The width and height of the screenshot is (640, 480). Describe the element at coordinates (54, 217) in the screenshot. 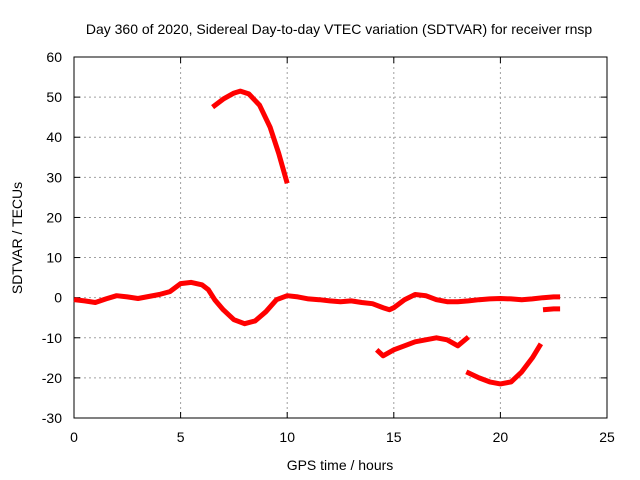

I see `y-tick-label: 20` at that location.